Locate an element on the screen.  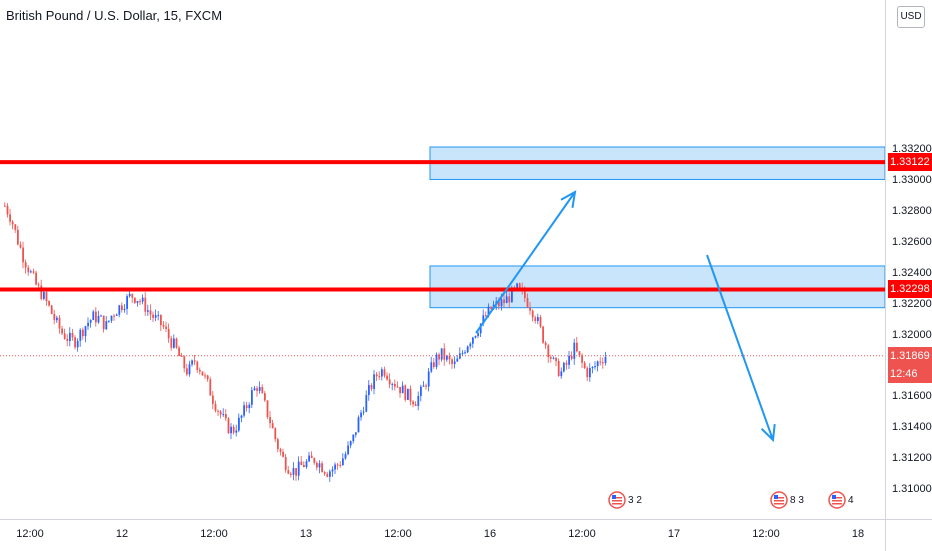
event-count: 3 2 is located at coordinates (635, 500).